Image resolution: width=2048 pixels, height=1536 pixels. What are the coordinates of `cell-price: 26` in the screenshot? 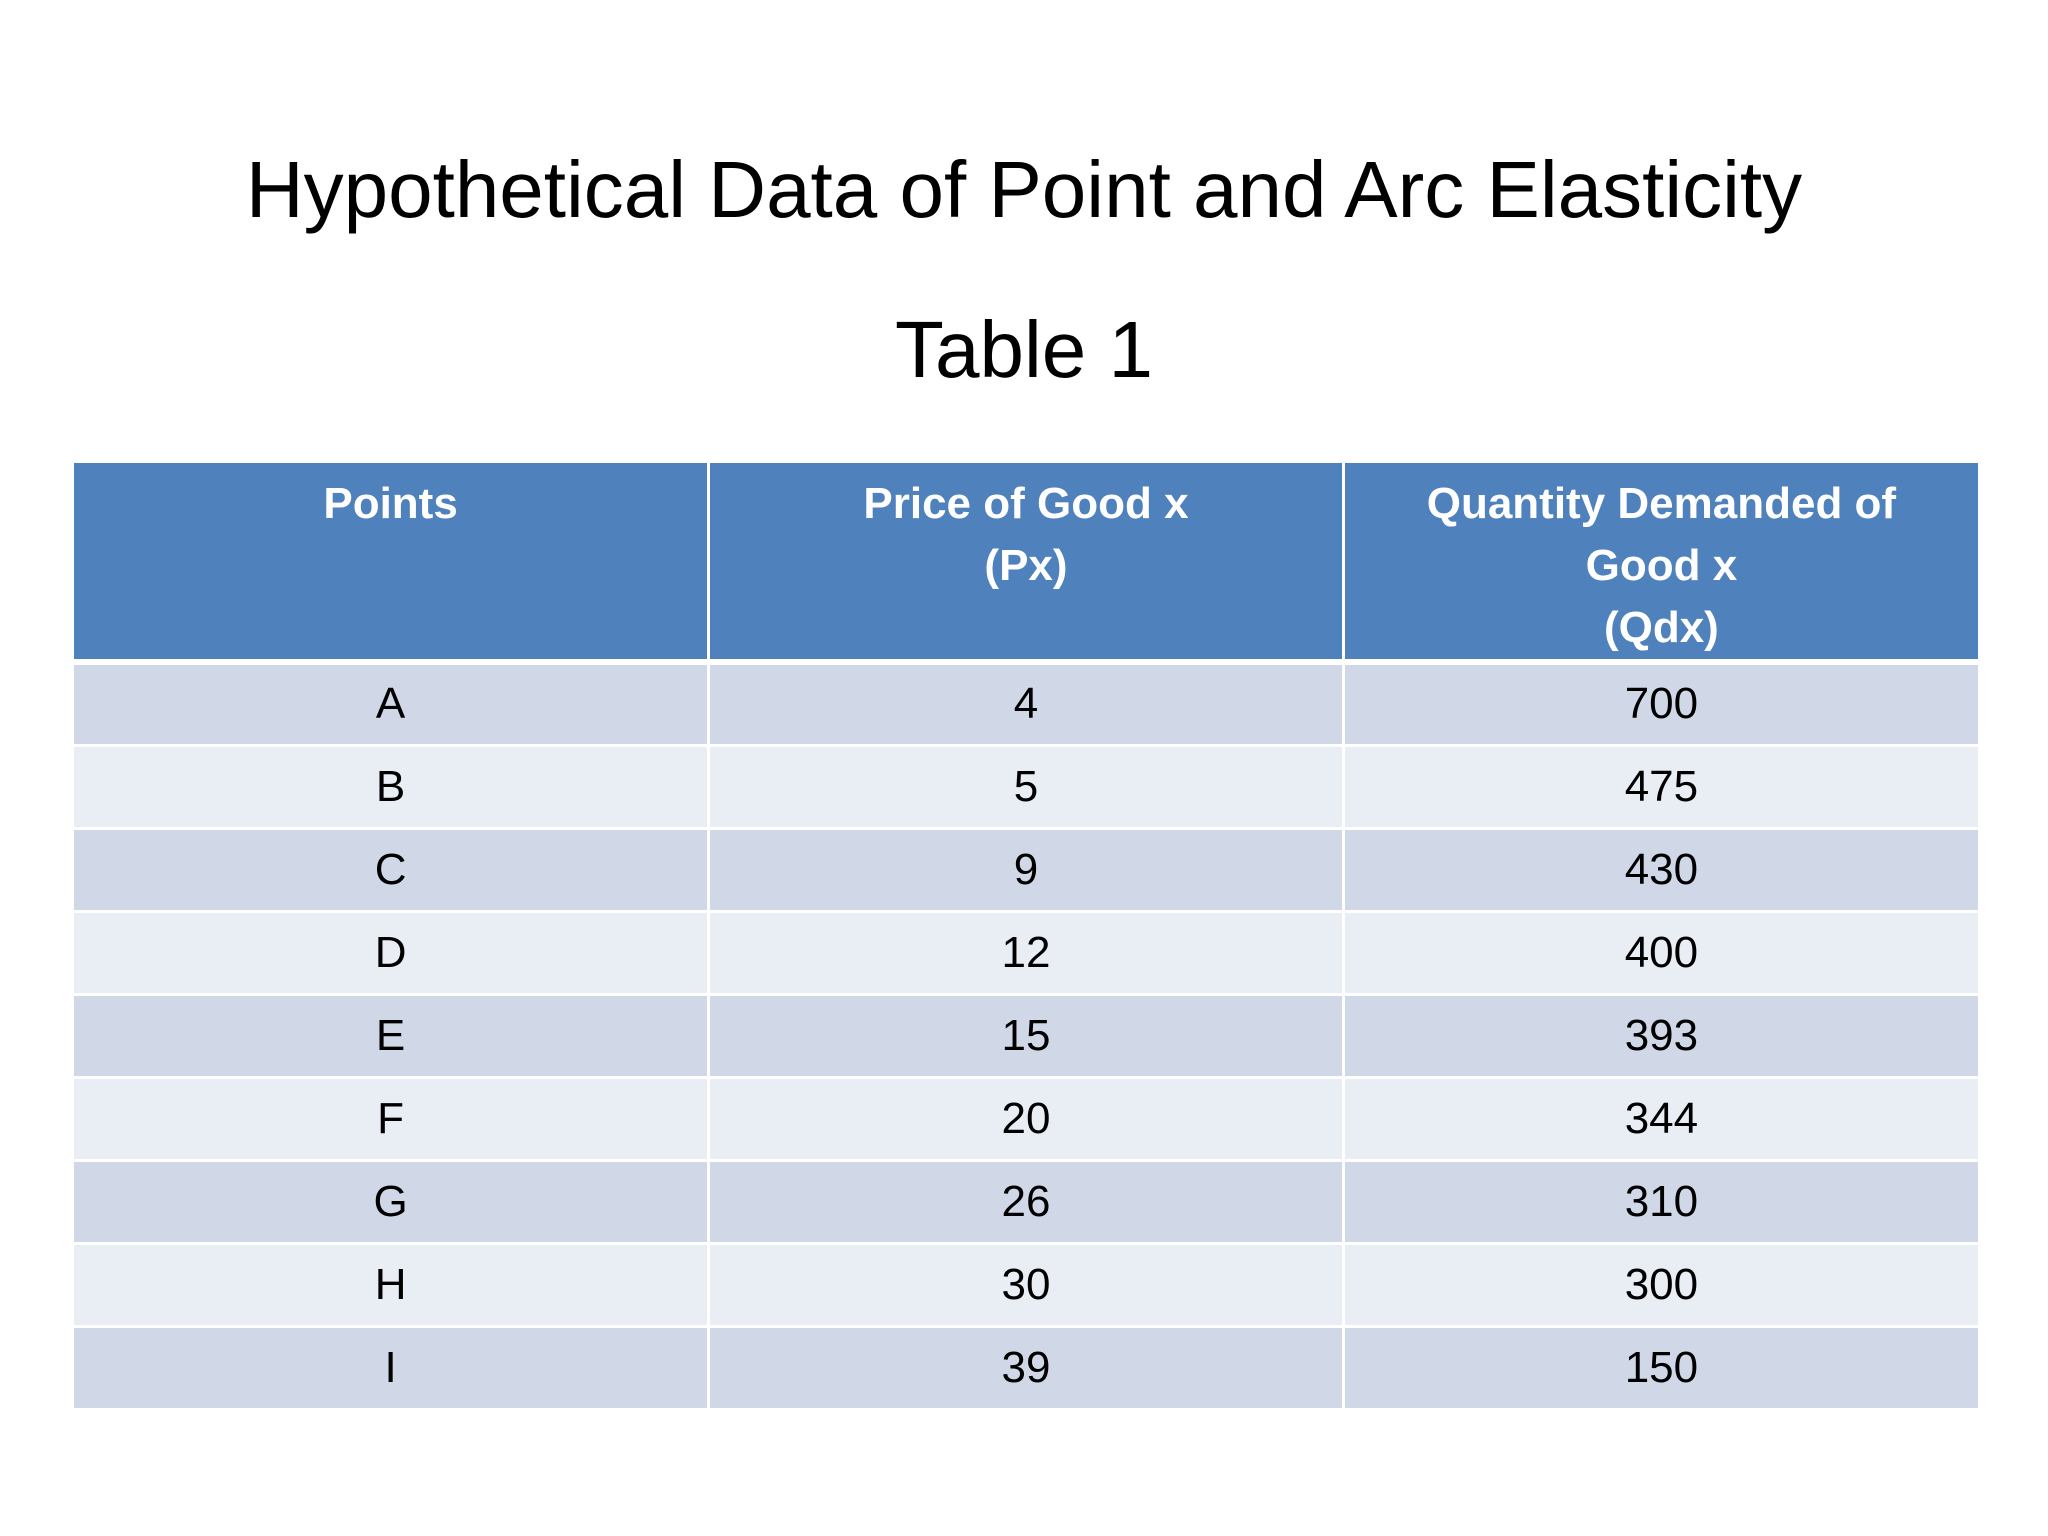 It's located at (1026, 1202).